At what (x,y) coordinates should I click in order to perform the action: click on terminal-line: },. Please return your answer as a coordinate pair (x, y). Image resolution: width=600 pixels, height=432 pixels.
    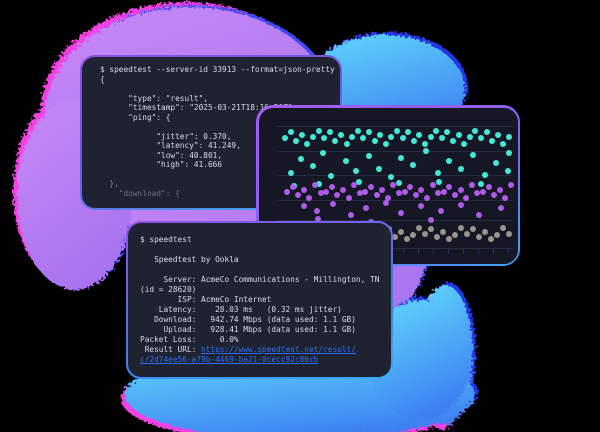
    Looking at the image, I should click on (217, 184).